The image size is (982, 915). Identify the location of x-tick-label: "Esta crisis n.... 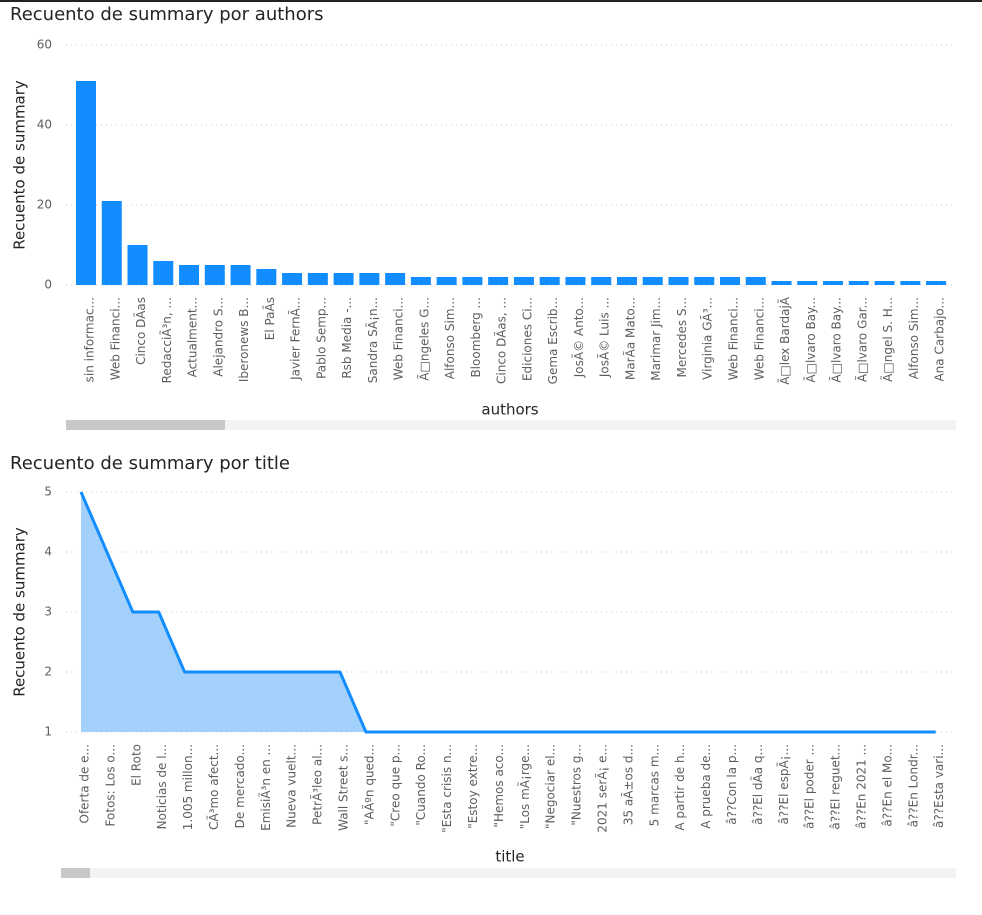
(447, 788).